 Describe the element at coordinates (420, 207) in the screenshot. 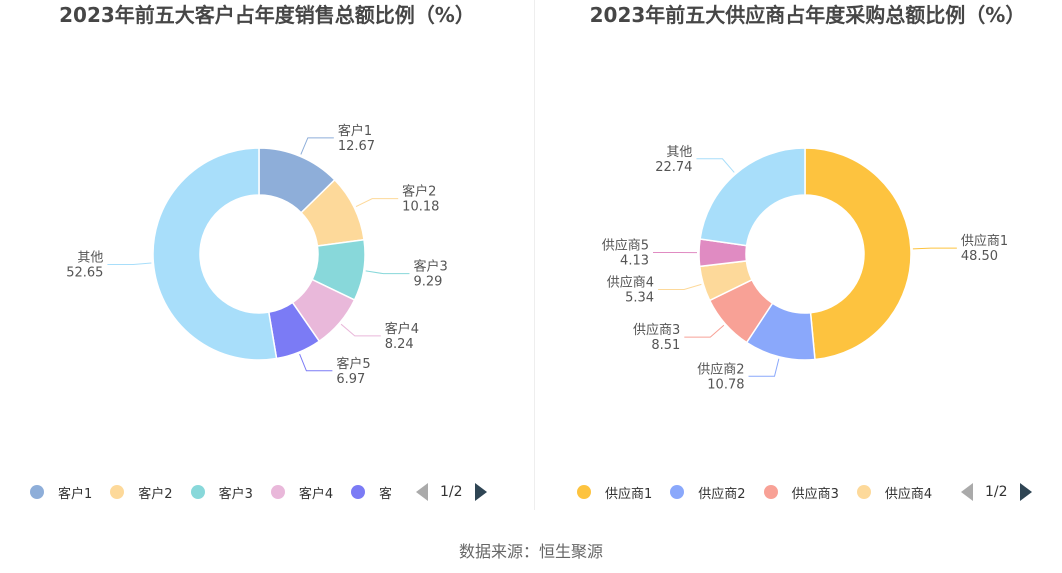

I see `slice-label-value: 10.18` at that location.